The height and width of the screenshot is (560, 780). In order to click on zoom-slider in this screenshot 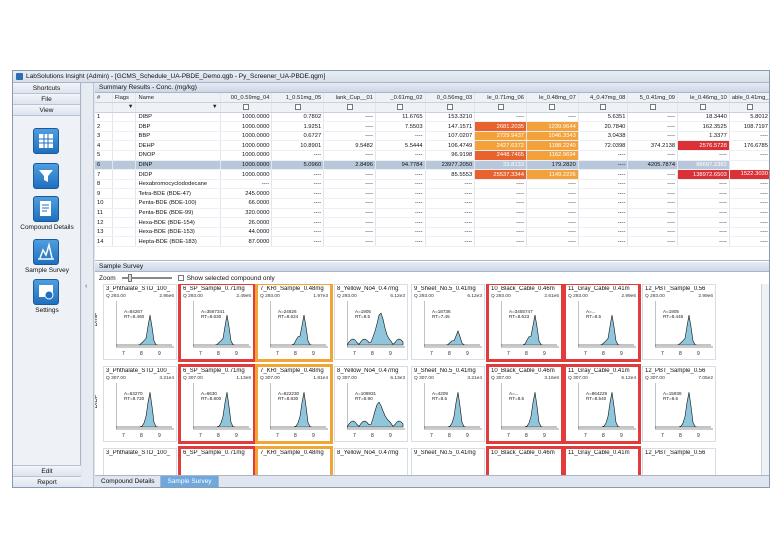, I will do `click(146, 278)`.